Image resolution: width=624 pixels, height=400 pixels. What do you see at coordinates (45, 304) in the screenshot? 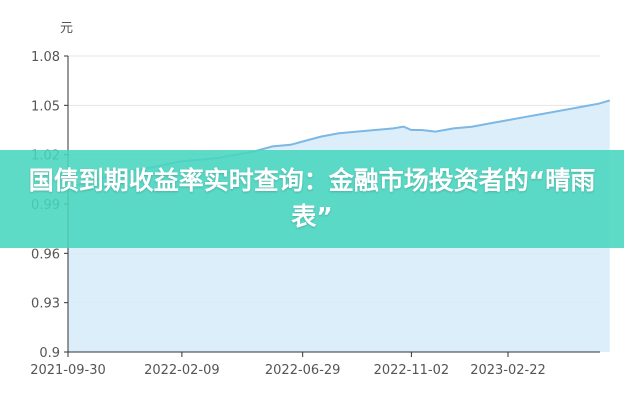
I see `y-tick-label: 0.93` at bounding box center [45, 304].